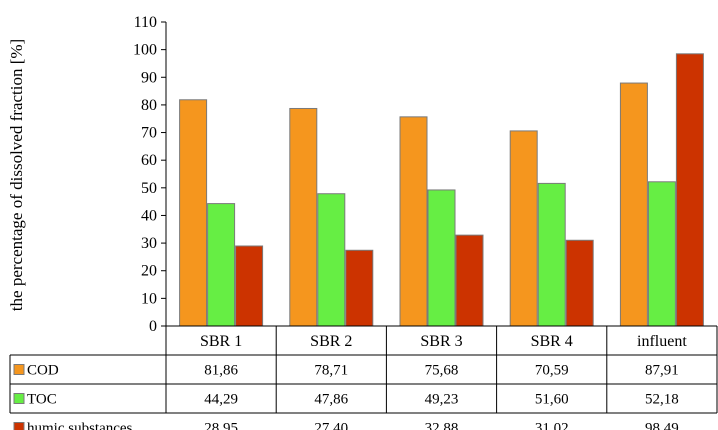  I want to click on table-cell: 51,60, so click(552, 400).